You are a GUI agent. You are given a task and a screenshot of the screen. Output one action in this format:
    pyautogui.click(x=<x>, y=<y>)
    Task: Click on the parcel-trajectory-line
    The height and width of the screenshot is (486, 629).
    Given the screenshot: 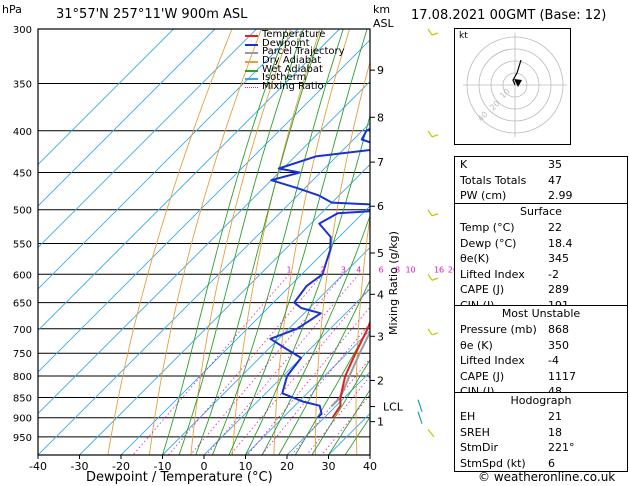 What is the action you would take?
    pyautogui.click(x=350, y=368)
    